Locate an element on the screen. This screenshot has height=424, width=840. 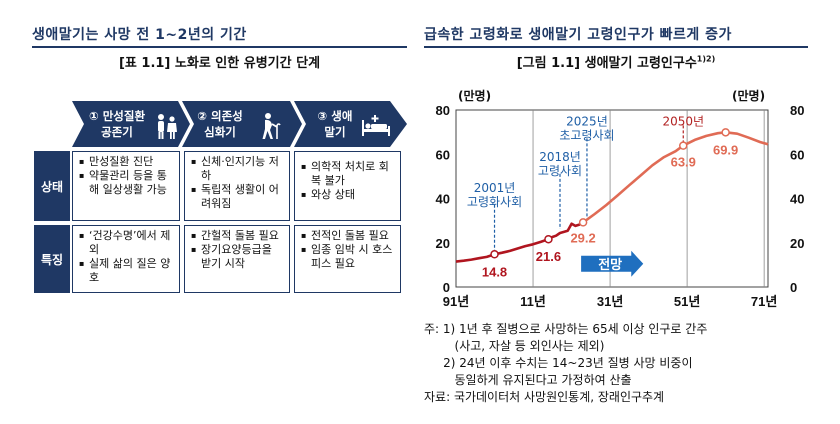
stage-banner is located at coordinates (239, 124).